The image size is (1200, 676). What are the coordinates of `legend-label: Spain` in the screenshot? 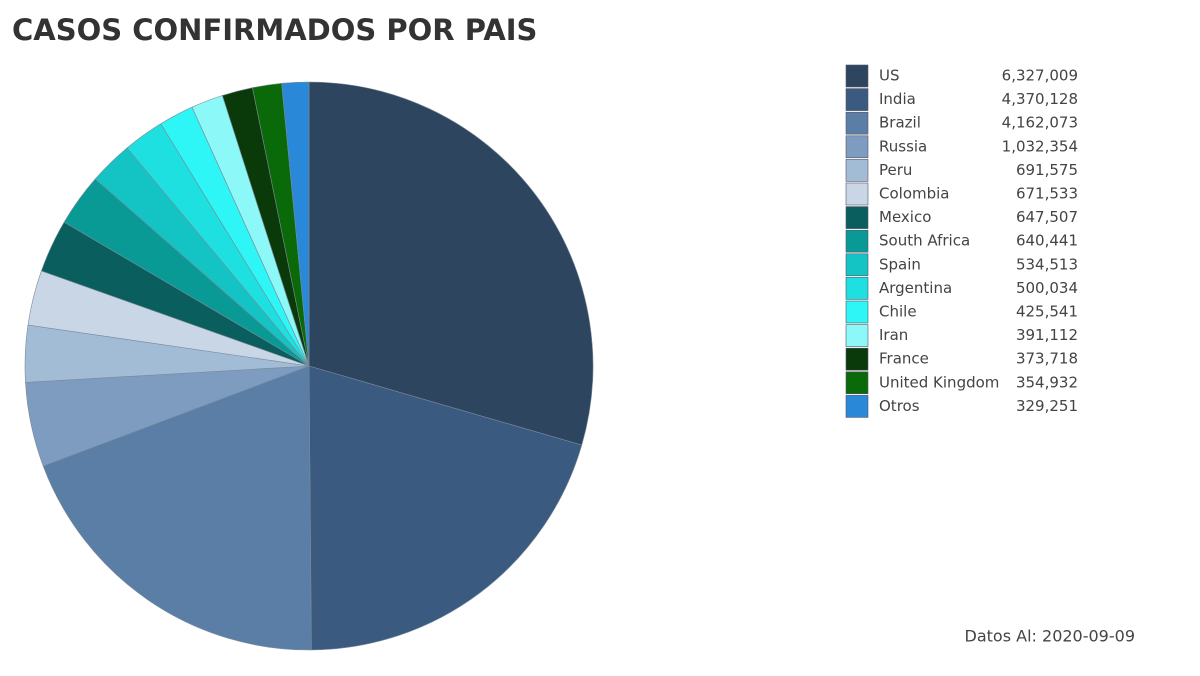 It's located at (900, 264).